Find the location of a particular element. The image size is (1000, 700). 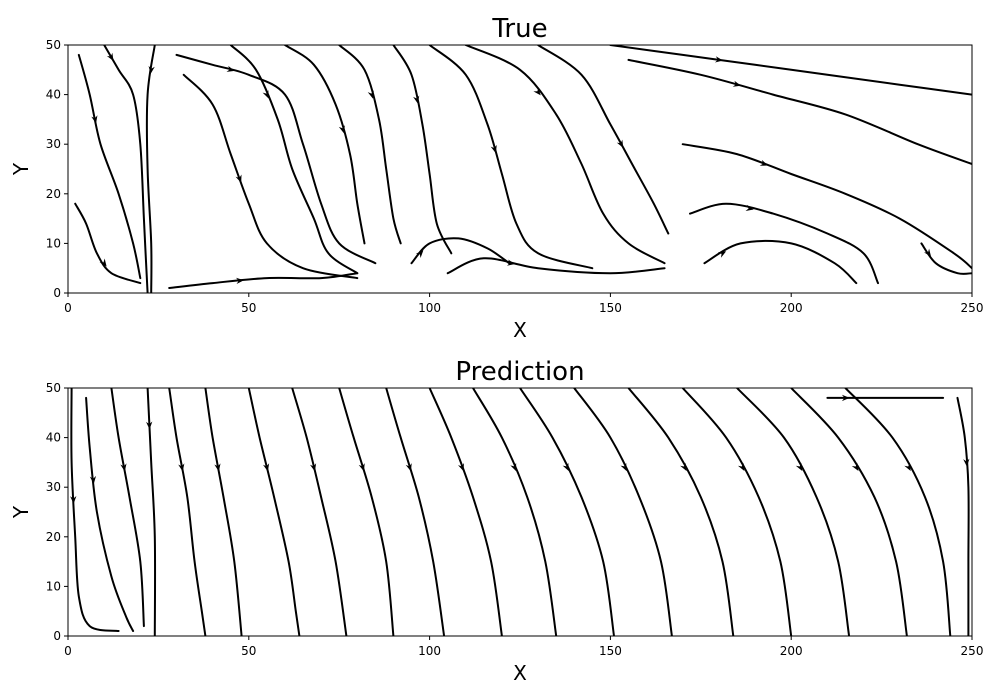

y-axis-label: Y is located at coordinates (21, 169).